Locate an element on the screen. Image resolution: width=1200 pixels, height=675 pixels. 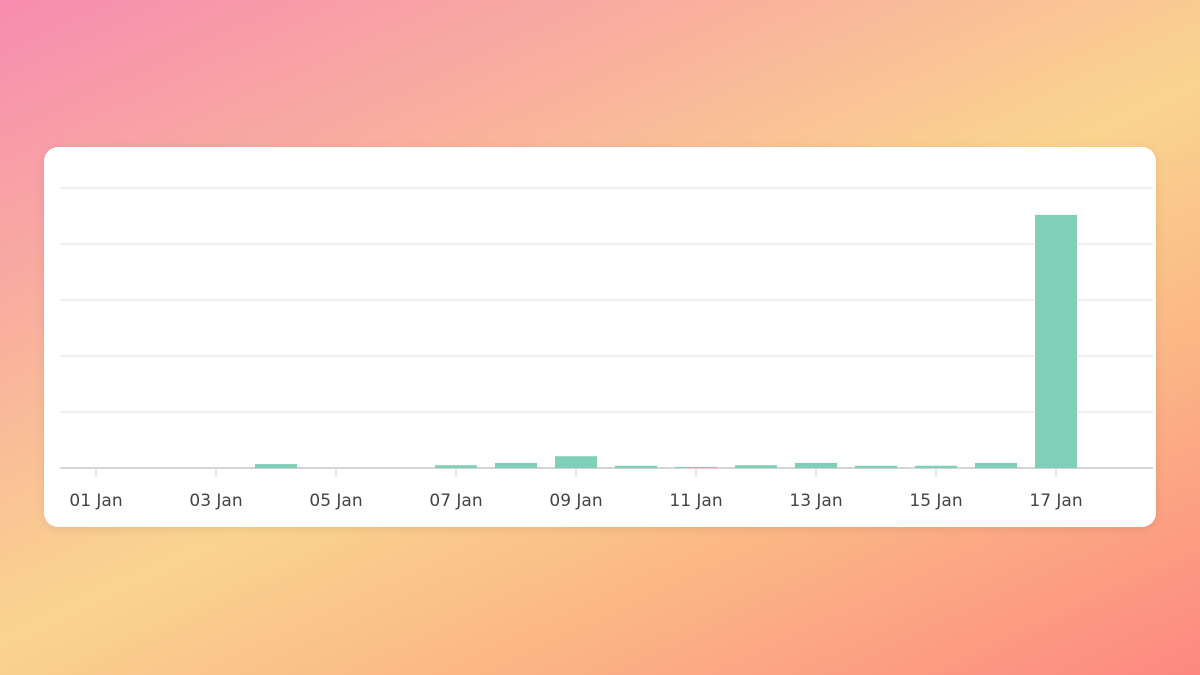
x-tick-label: 07 Jan is located at coordinates (455, 501).